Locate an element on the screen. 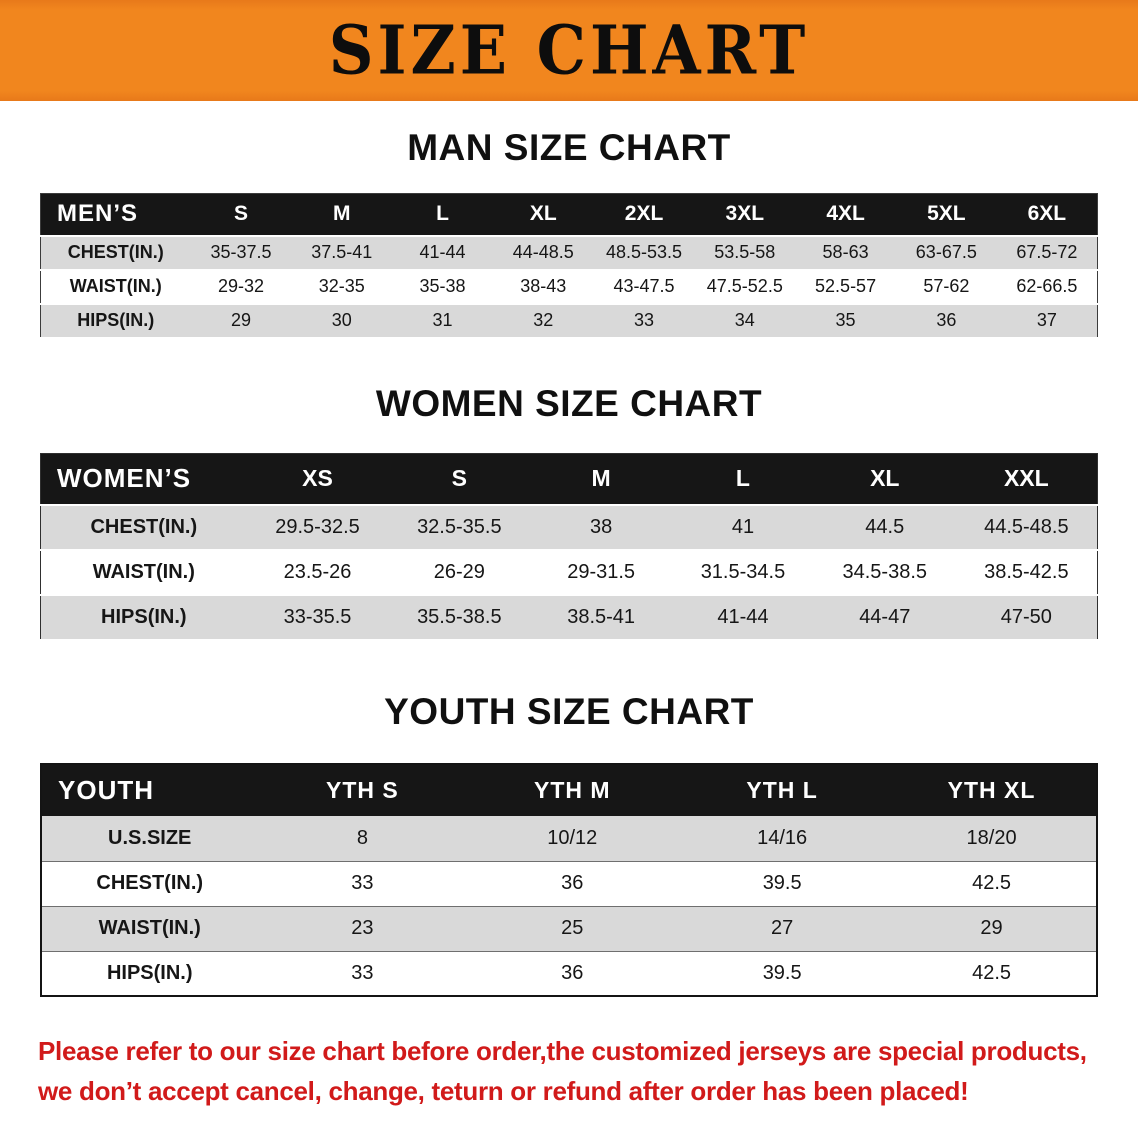 Image resolution: width=1138 pixels, height=1132 pixels. size-column-header: S is located at coordinates (459, 479).